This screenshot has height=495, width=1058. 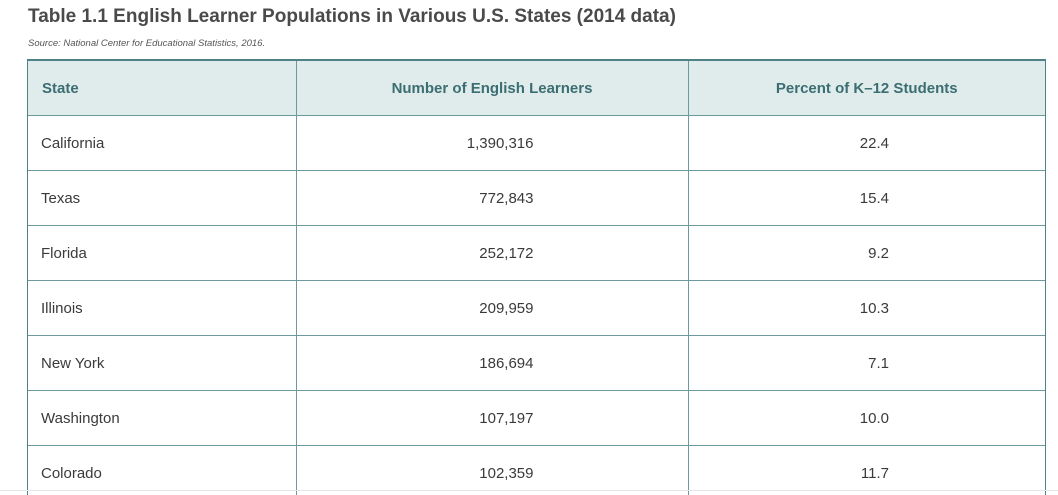 I want to click on table-row: California 1,390,316 22.4, so click(x=536, y=143).